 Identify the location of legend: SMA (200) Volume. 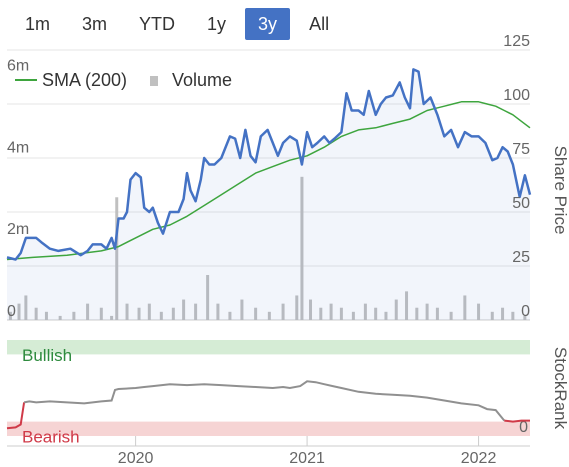
(123, 80).